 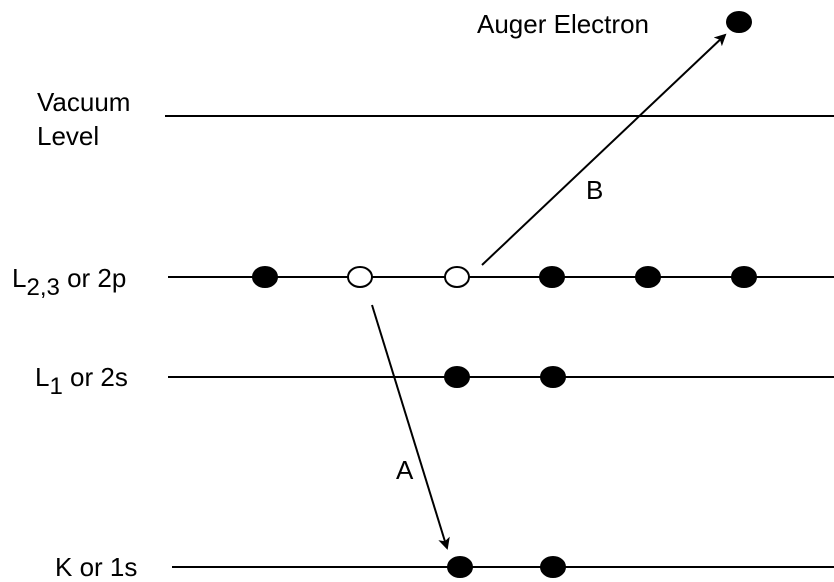 I want to click on level-label: L2,3 or 2p, so click(x=69, y=282).